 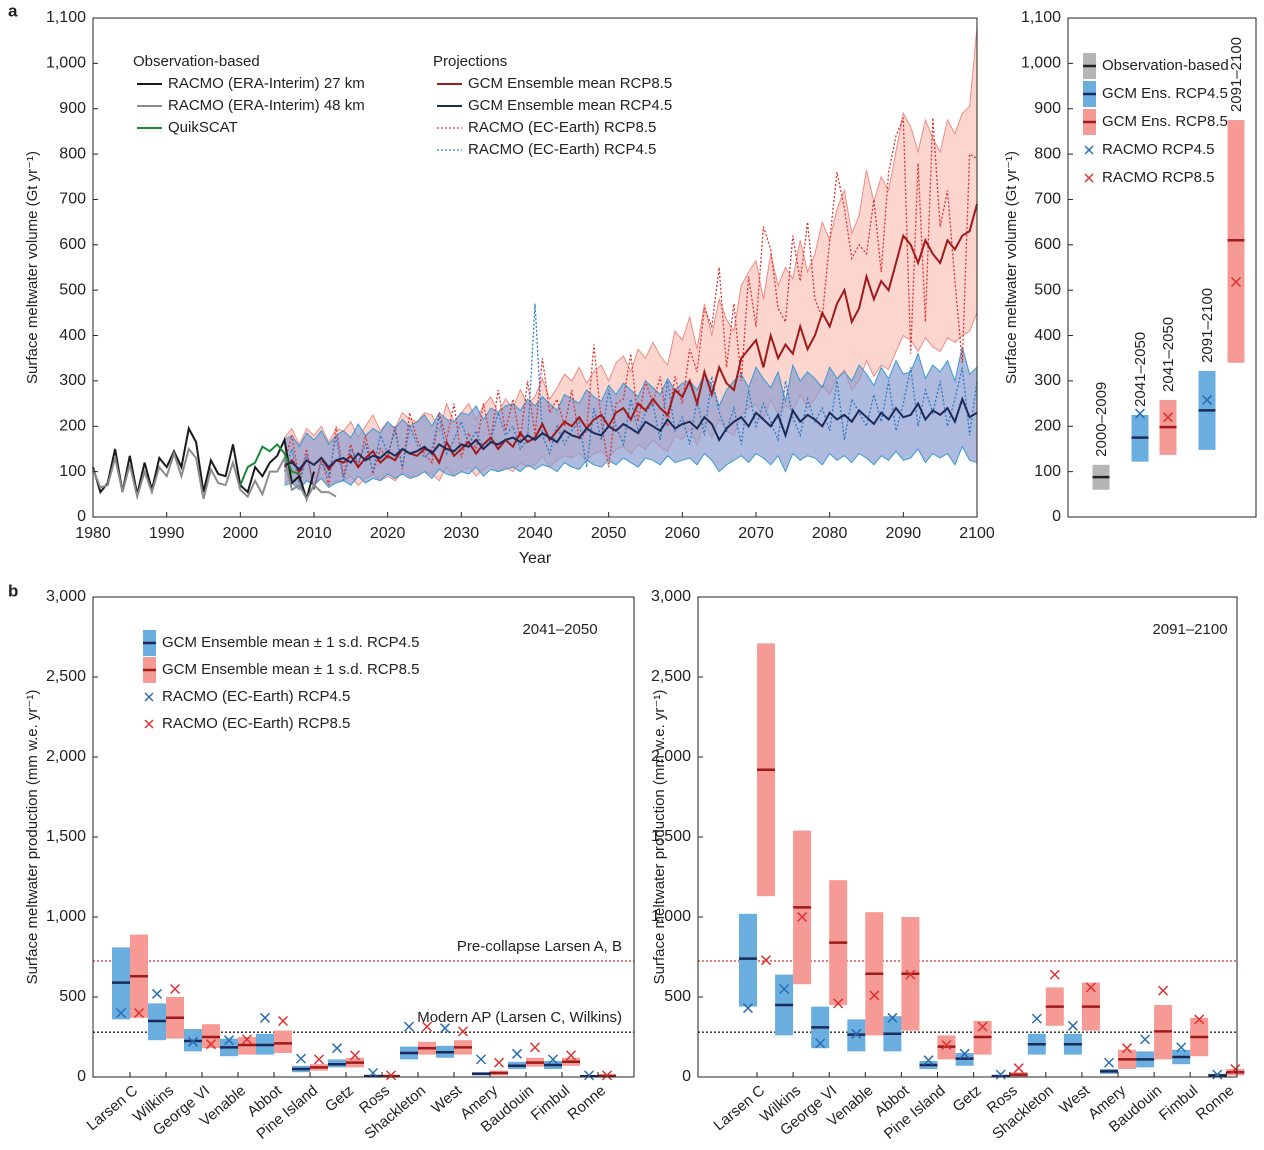 What do you see at coordinates (683, 533) in the screenshot?
I see `x-tick-label: 2060` at bounding box center [683, 533].